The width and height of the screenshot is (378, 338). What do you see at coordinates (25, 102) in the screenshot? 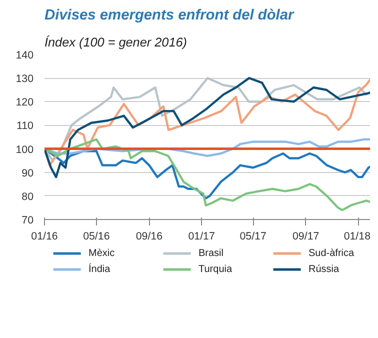
I see `y-tick-label: 120` at bounding box center [25, 102].